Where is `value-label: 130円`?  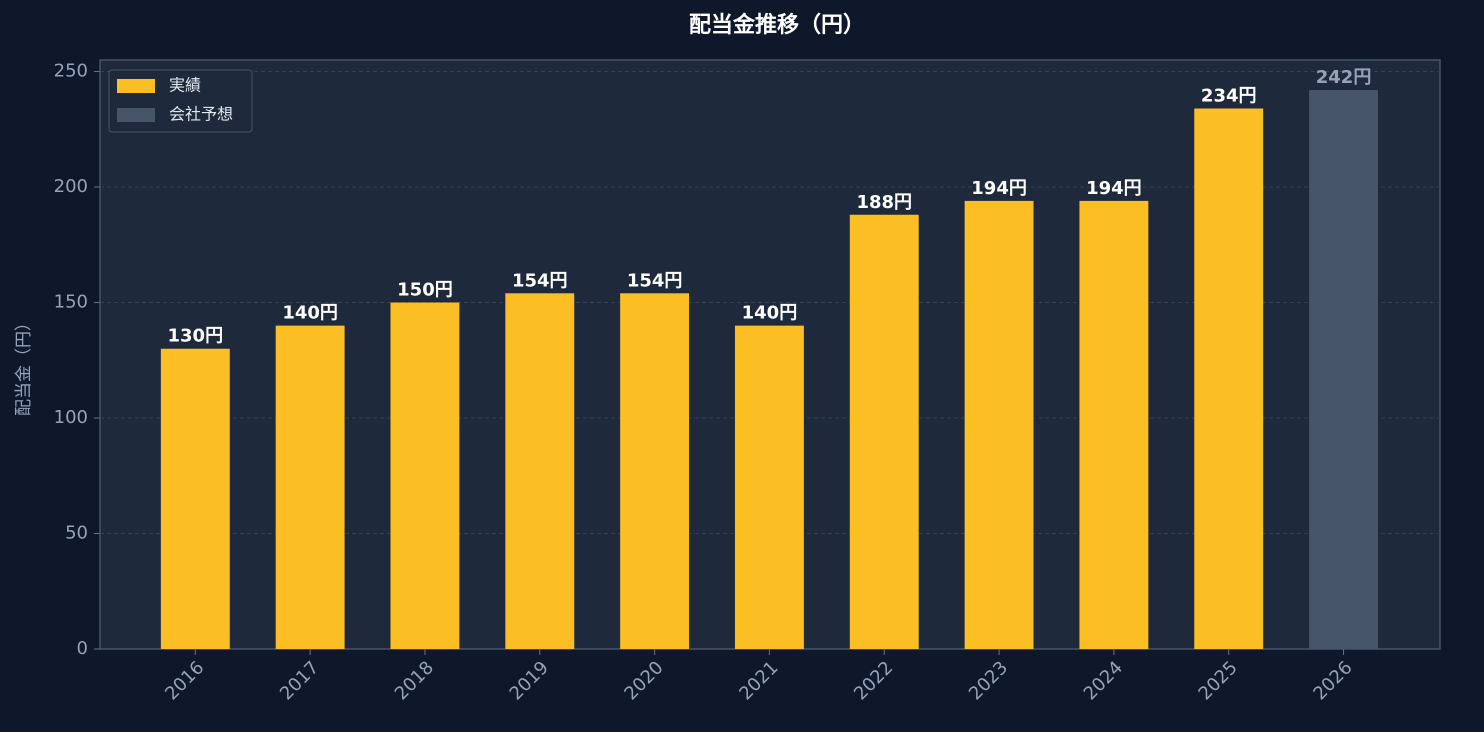
value-label: 130円 is located at coordinates (196, 336).